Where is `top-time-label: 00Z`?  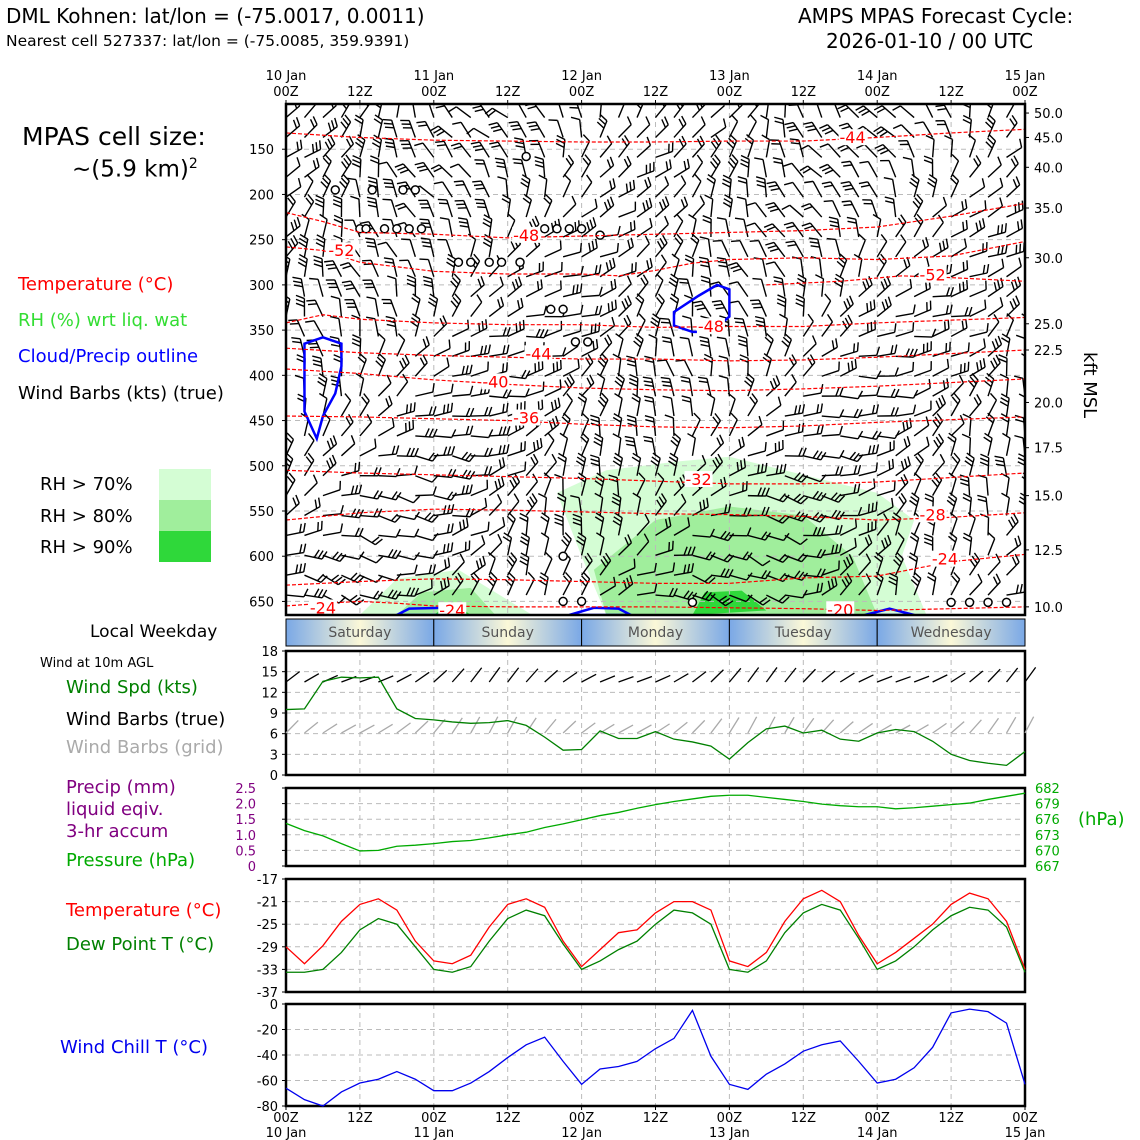
top-time-label: 00Z is located at coordinates (286, 92).